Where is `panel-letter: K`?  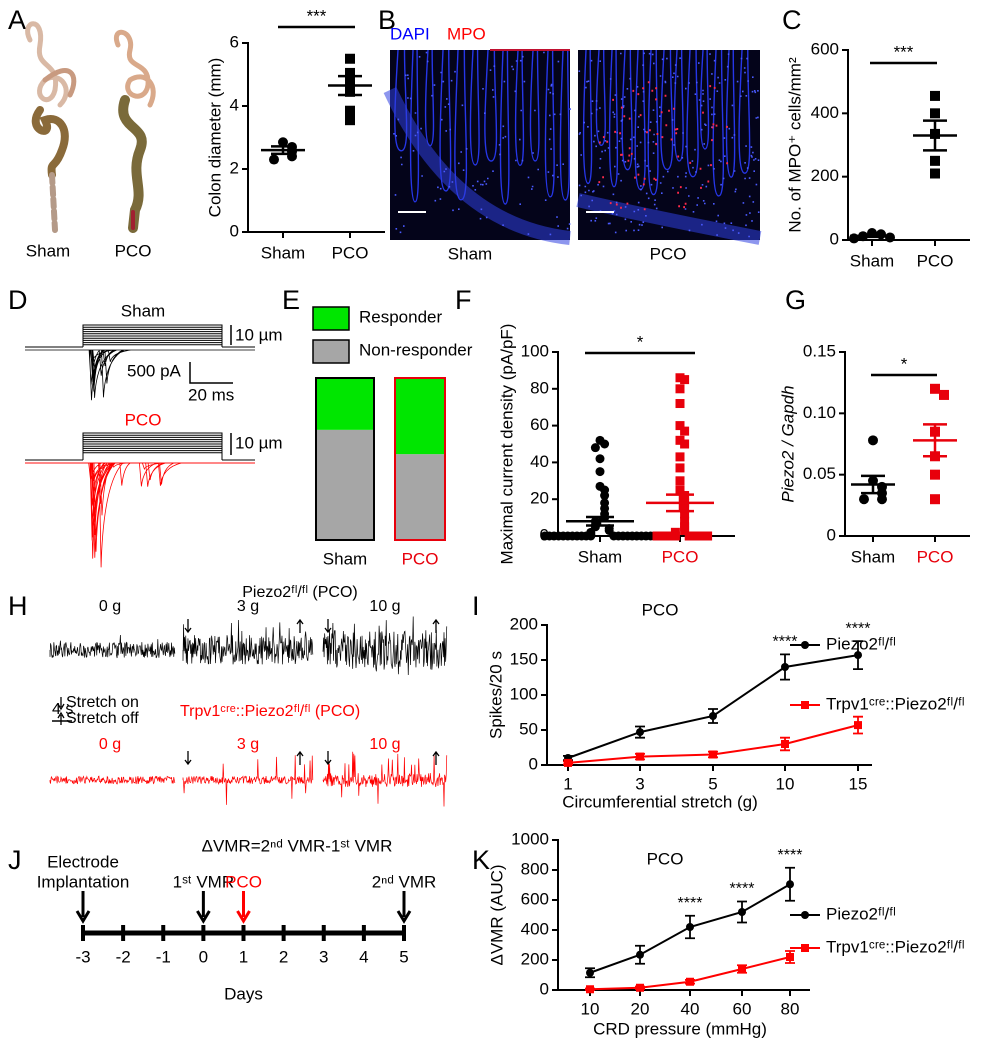
panel-letter: K is located at coordinates (481, 860).